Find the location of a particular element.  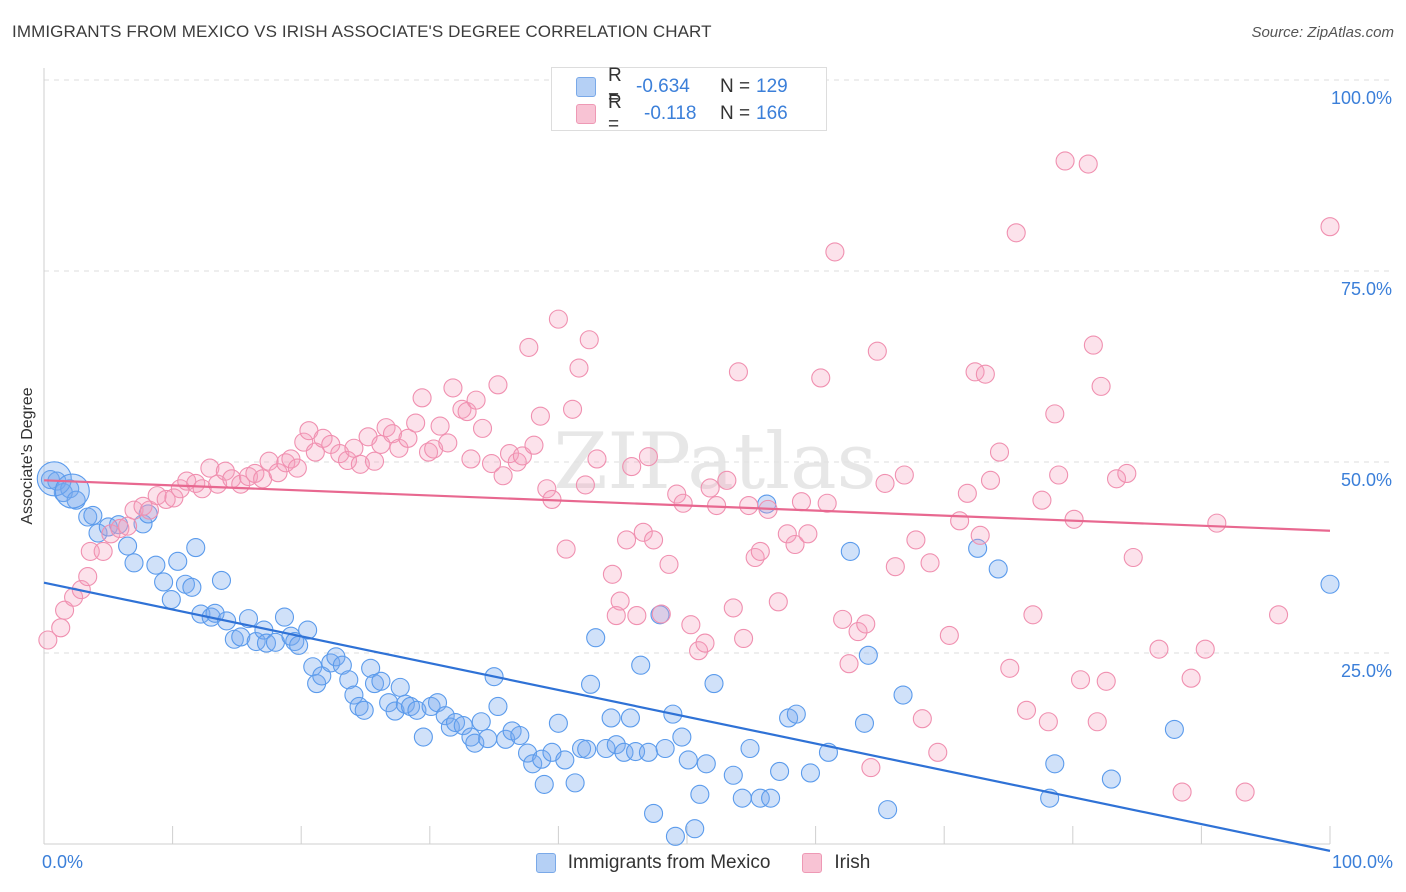

legend-row-mexico: R = -0.634 N = 129 is located at coordinates (682, 86).